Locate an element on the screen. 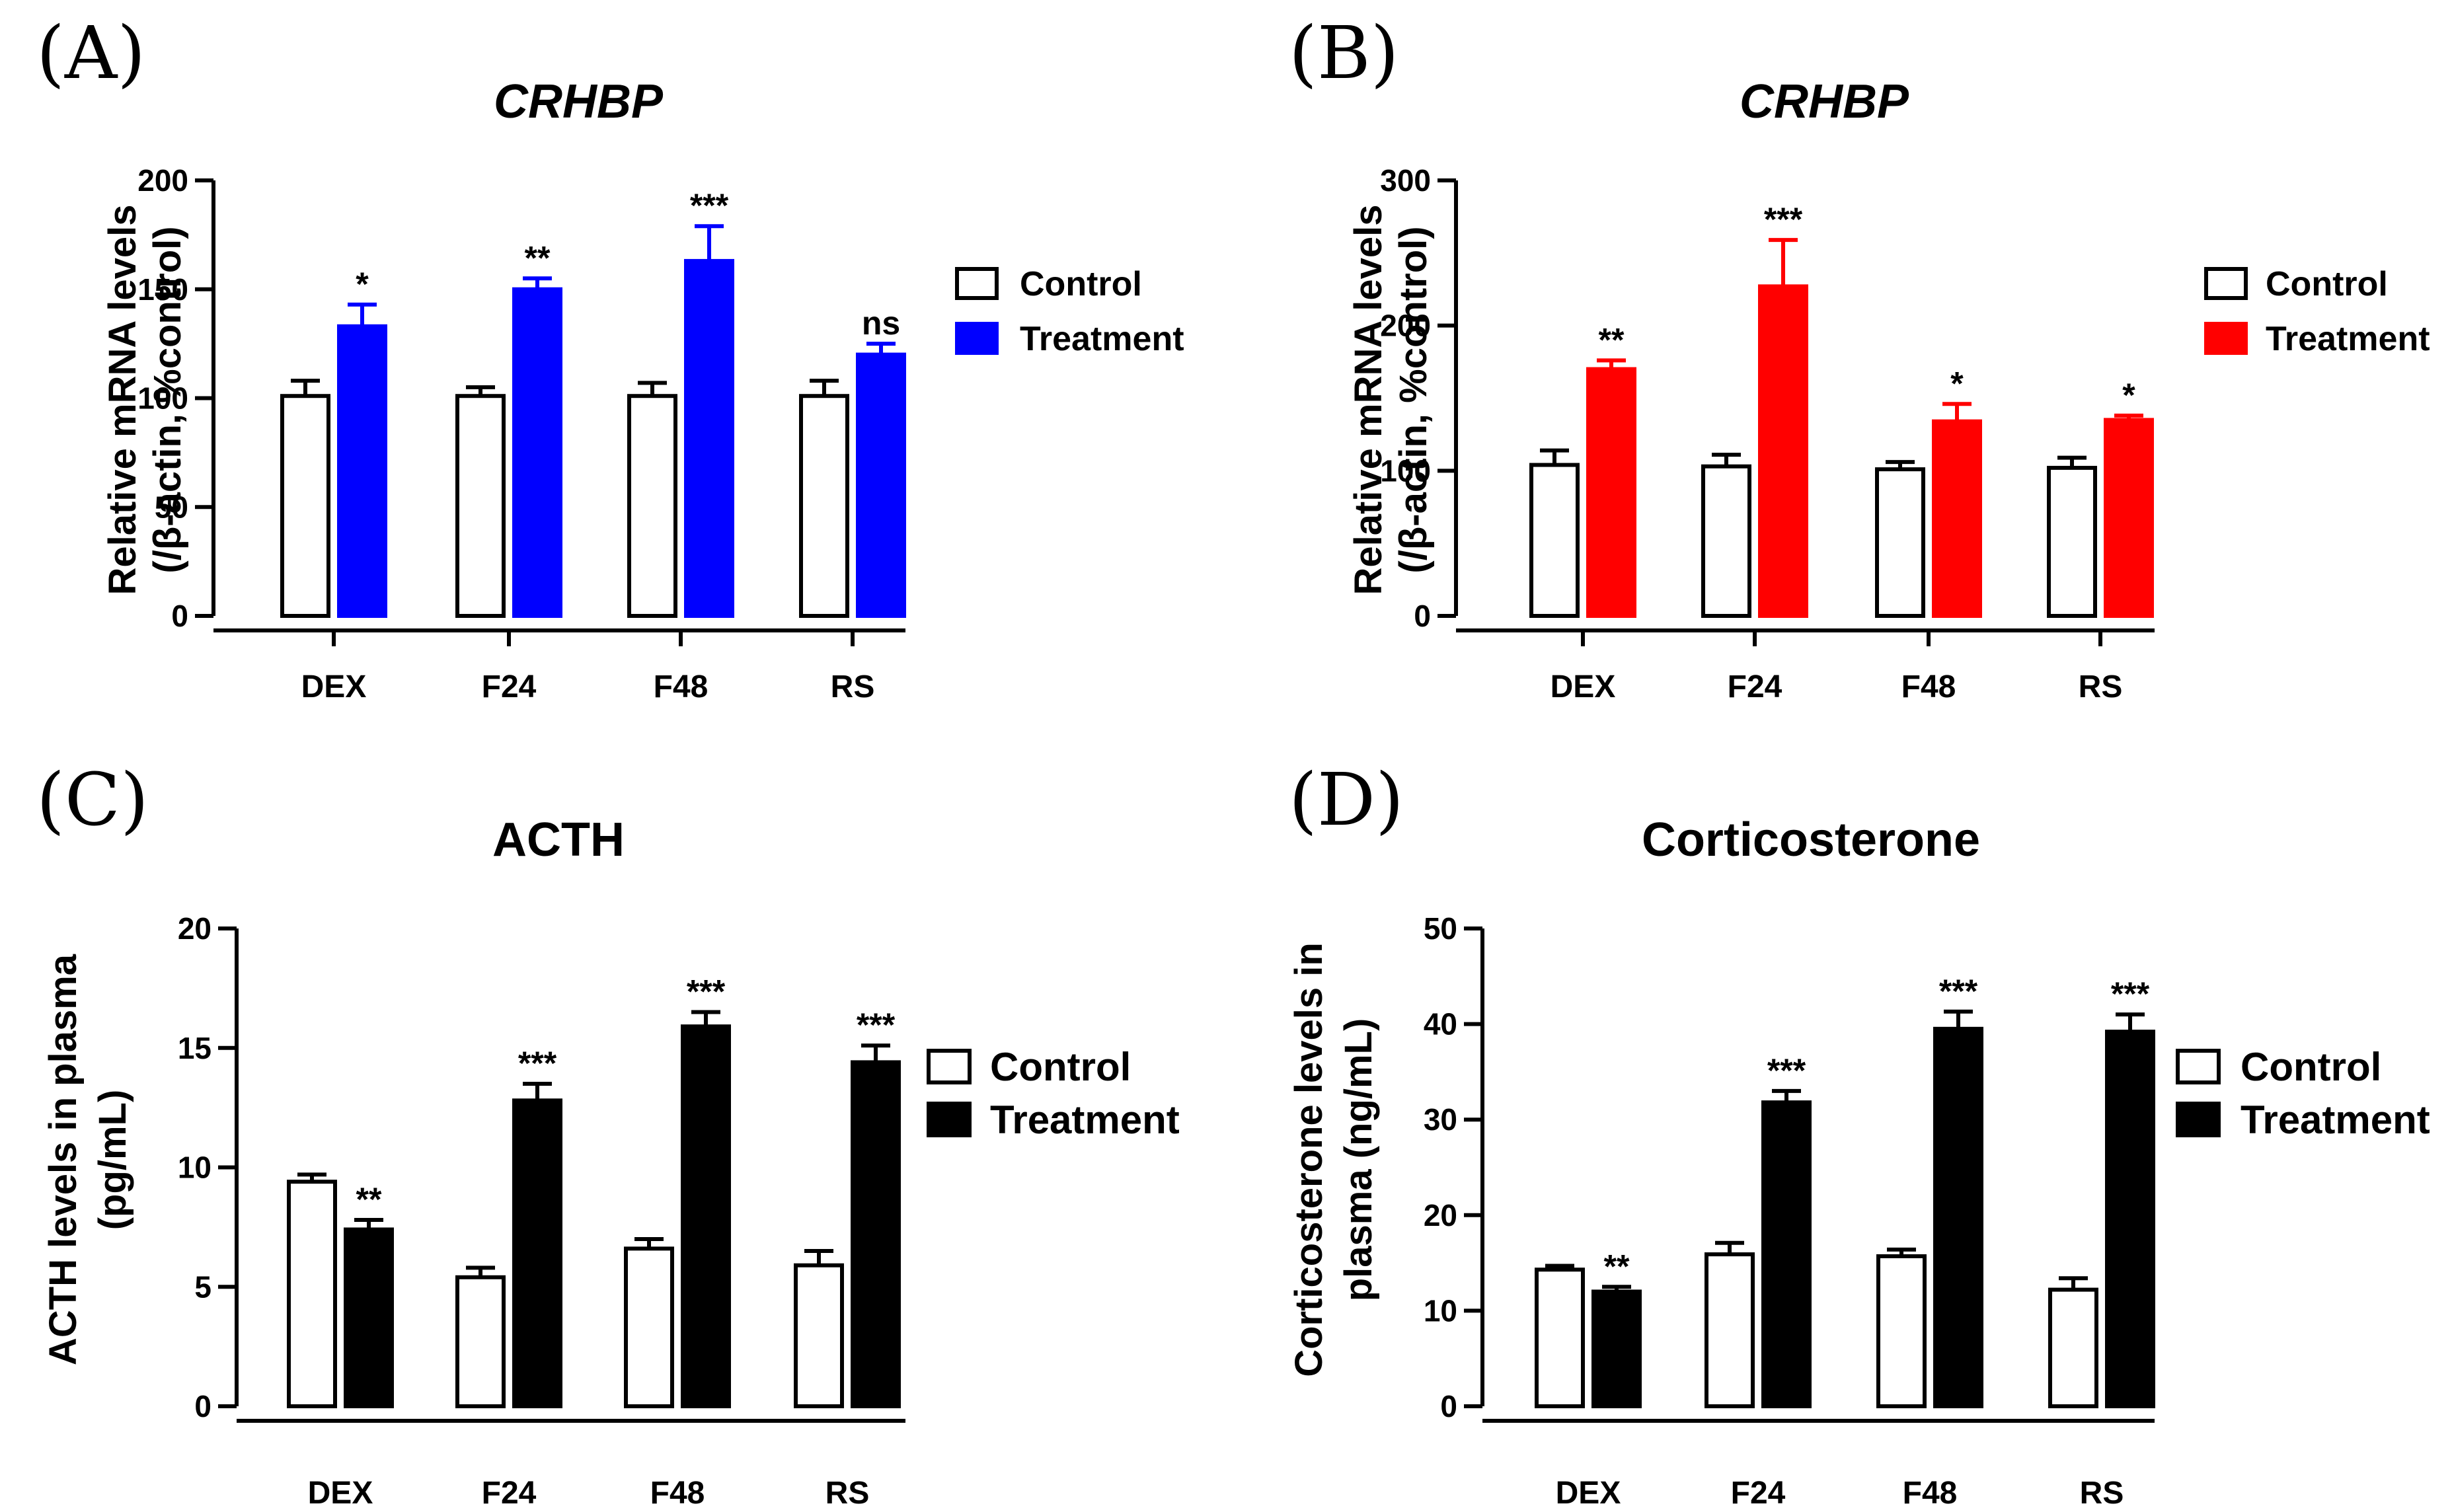  plot-area: 0 50 100 150 200 DEX * F24 ** F48 *** RS ns is located at coordinates (521, 433).